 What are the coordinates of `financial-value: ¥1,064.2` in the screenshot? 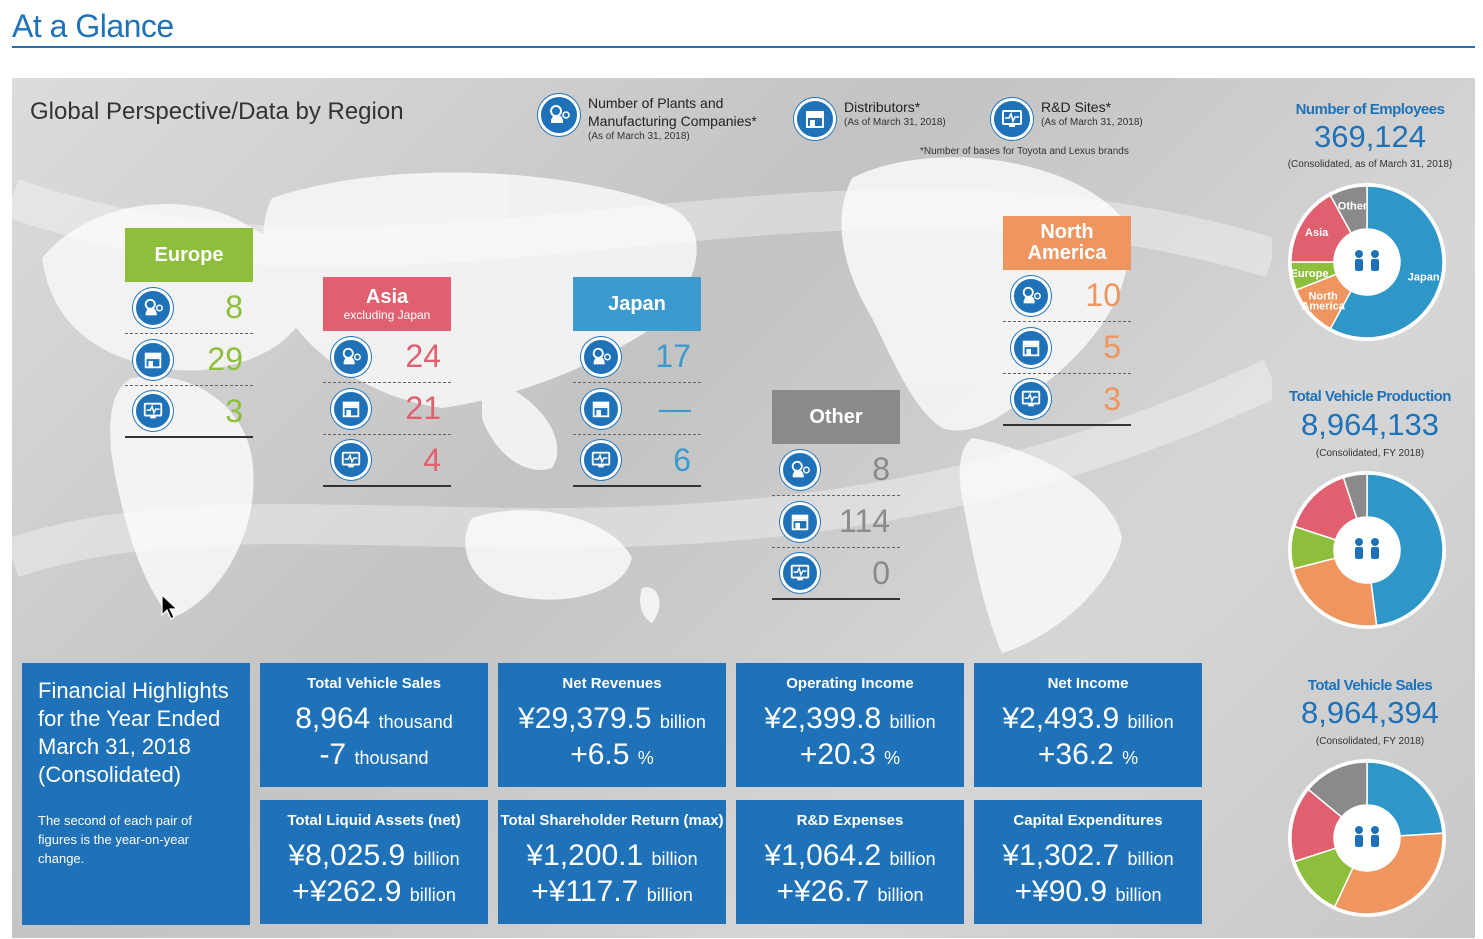 It's located at (823, 855).